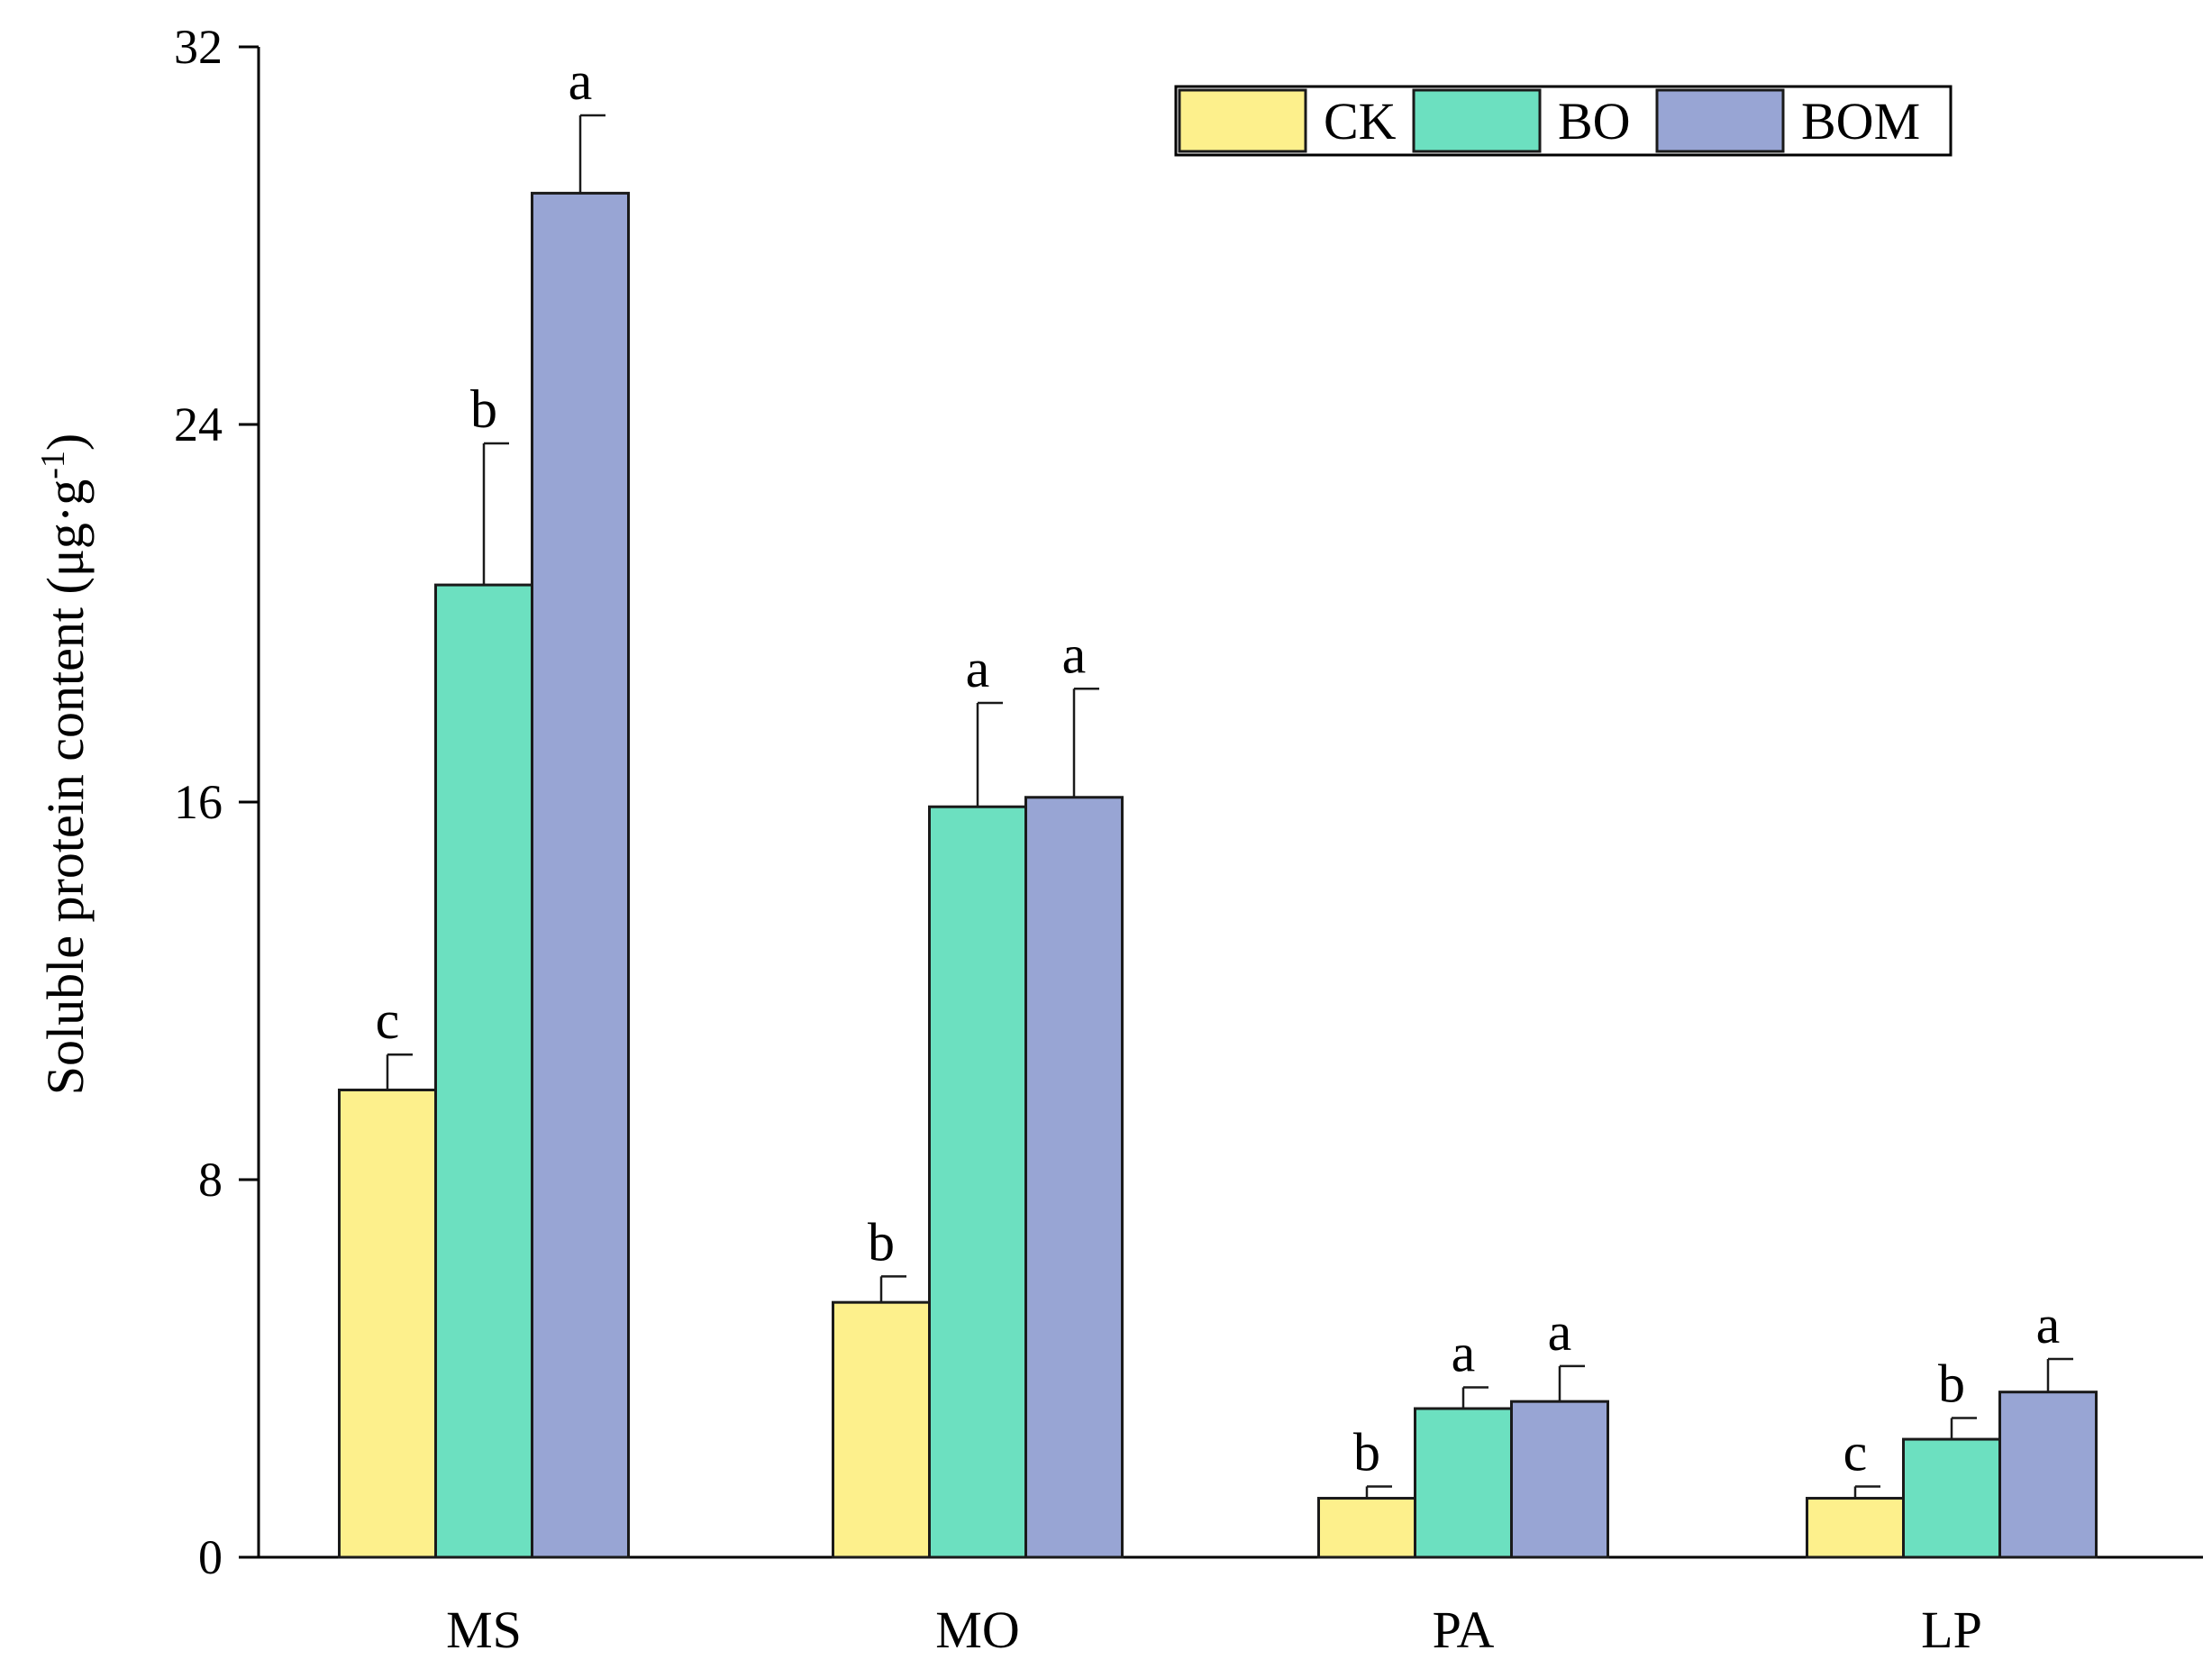 The width and height of the screenshot is (2212, 1678). What do you see at coordinates (1594, 121) in the screenshot?
I see `legend-label: BO` at bounding box center [1594, 121].